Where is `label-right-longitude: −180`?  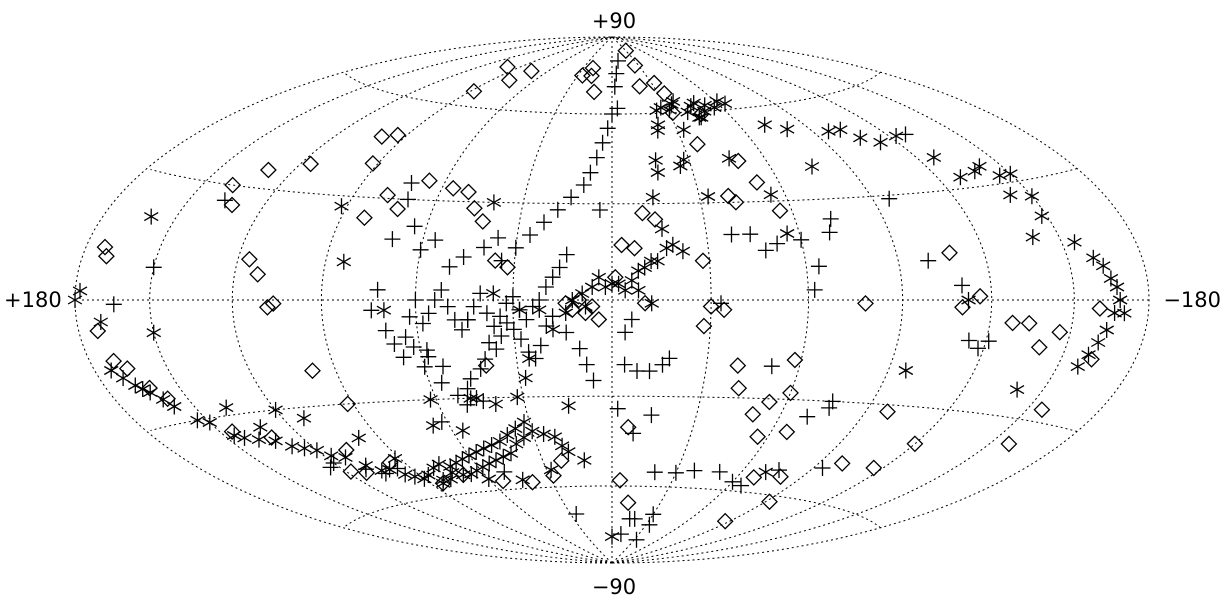 label-right-longitude: −180 is located at coordinates (1192, 300).